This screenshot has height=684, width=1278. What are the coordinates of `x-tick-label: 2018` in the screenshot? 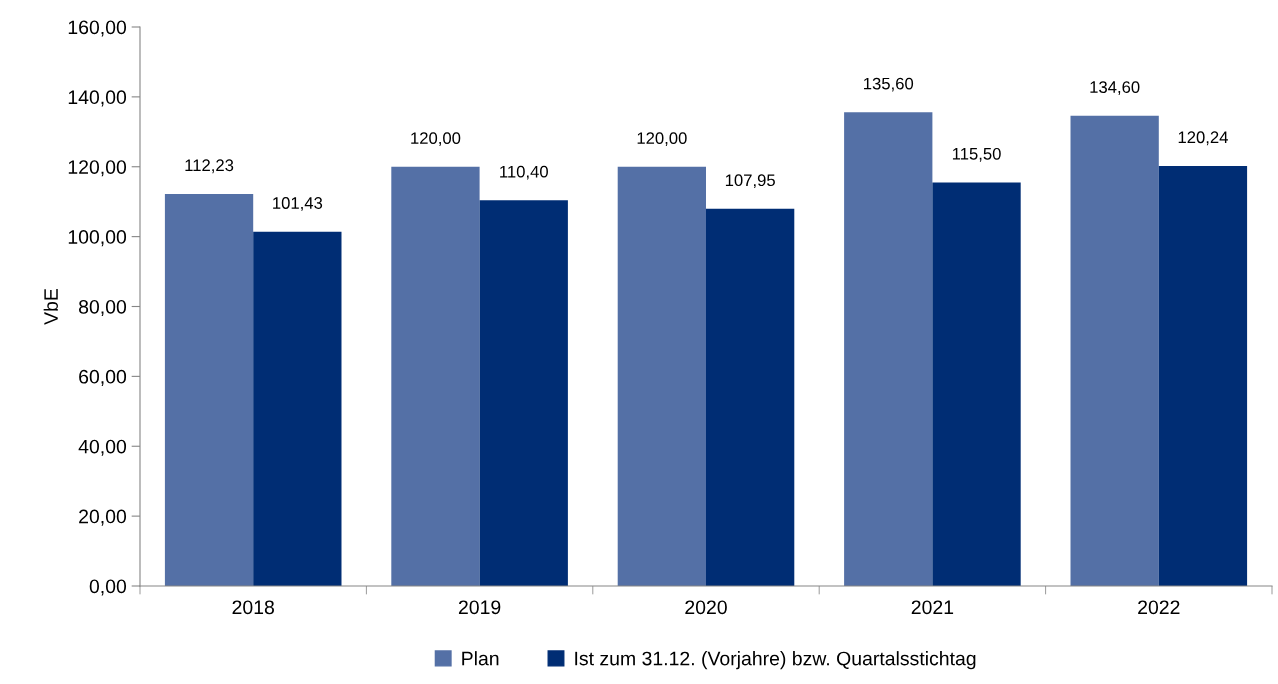 It's located at (253, 607).